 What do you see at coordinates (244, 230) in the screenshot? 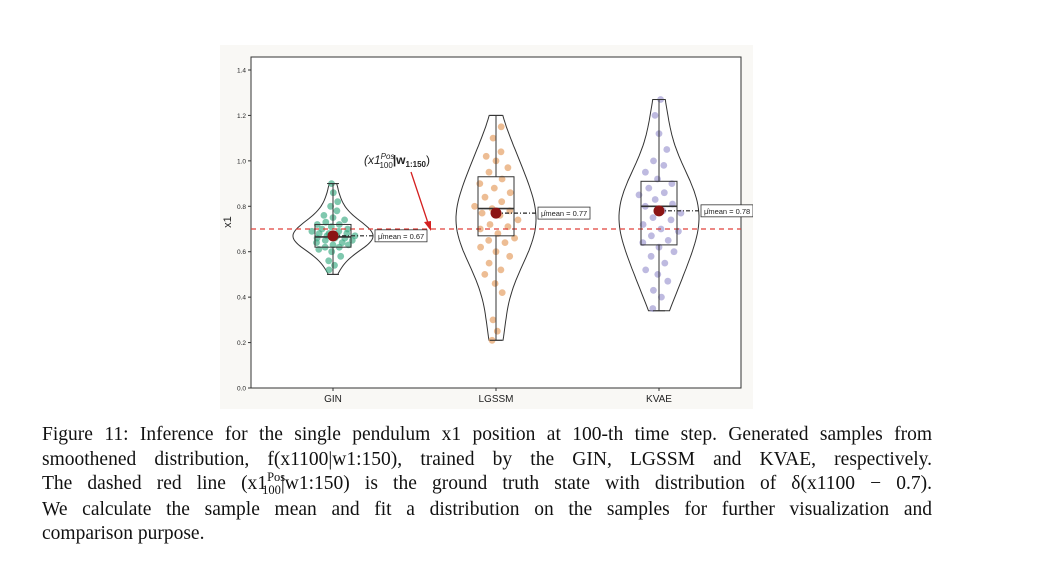
I see `y-axis: 0.0 0.2 0.4 0.6 0.8 1.0 1.2 1.4` at bounding box center [244, 230].